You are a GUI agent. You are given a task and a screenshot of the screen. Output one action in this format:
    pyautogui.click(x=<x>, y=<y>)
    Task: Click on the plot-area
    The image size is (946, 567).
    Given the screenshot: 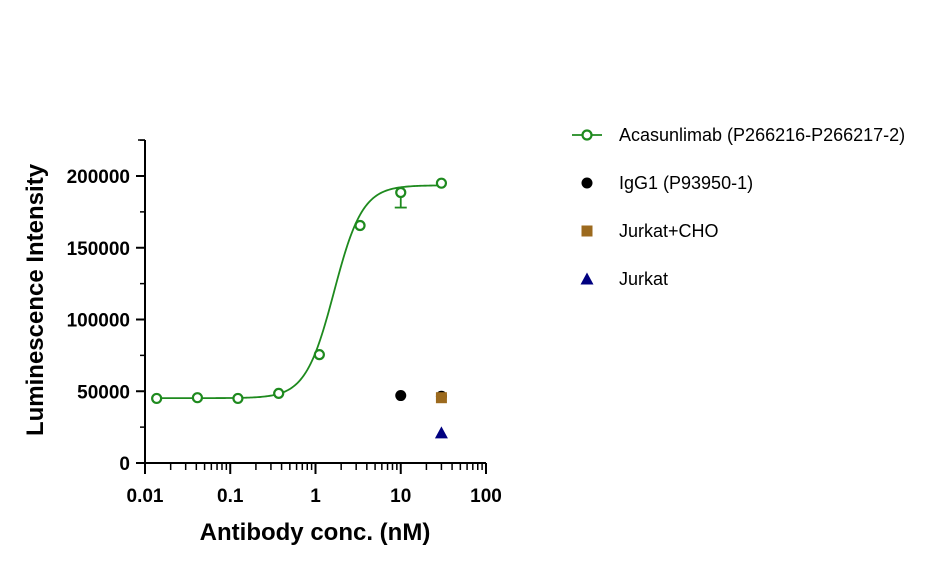 What is the action you would take?
    pyautogui.click(x=299, y=308)
    